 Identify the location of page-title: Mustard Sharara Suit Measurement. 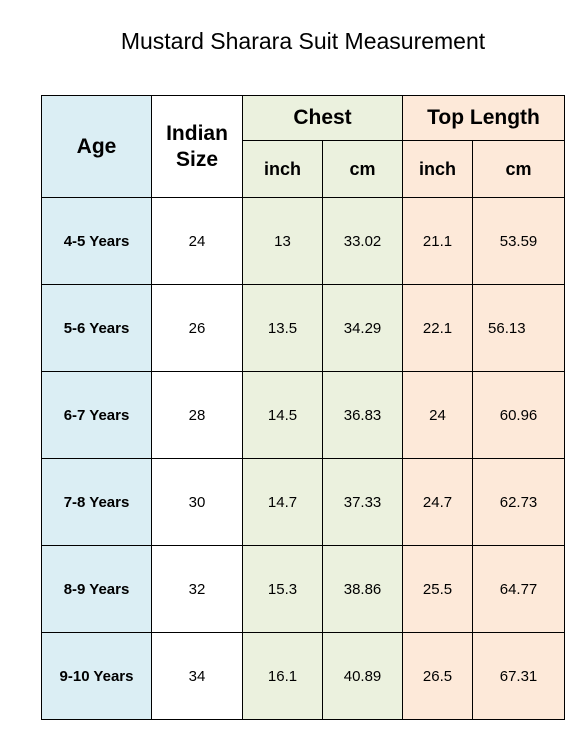
(303, 41).